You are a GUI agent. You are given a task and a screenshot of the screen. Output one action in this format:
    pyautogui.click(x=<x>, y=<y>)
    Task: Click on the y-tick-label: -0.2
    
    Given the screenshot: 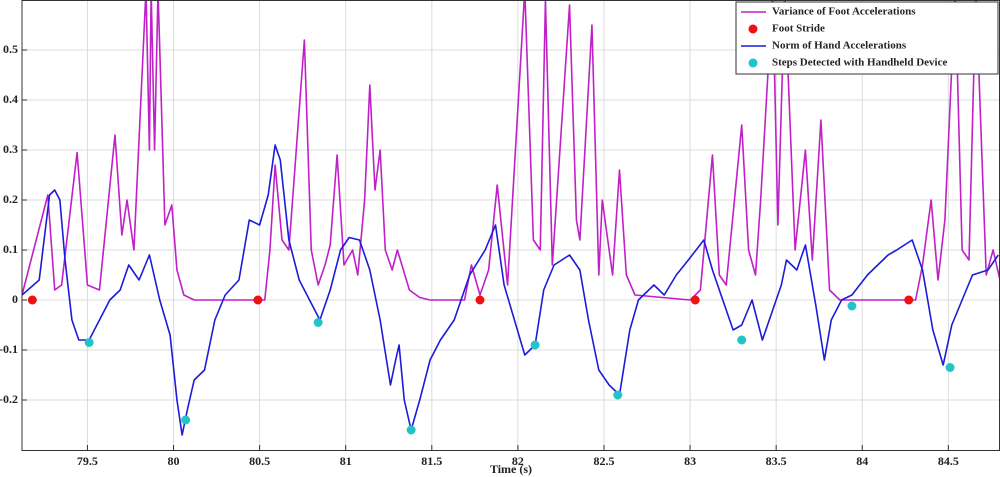 What is the action you would take?
    pyautogui.click(x=9, y=399)
    